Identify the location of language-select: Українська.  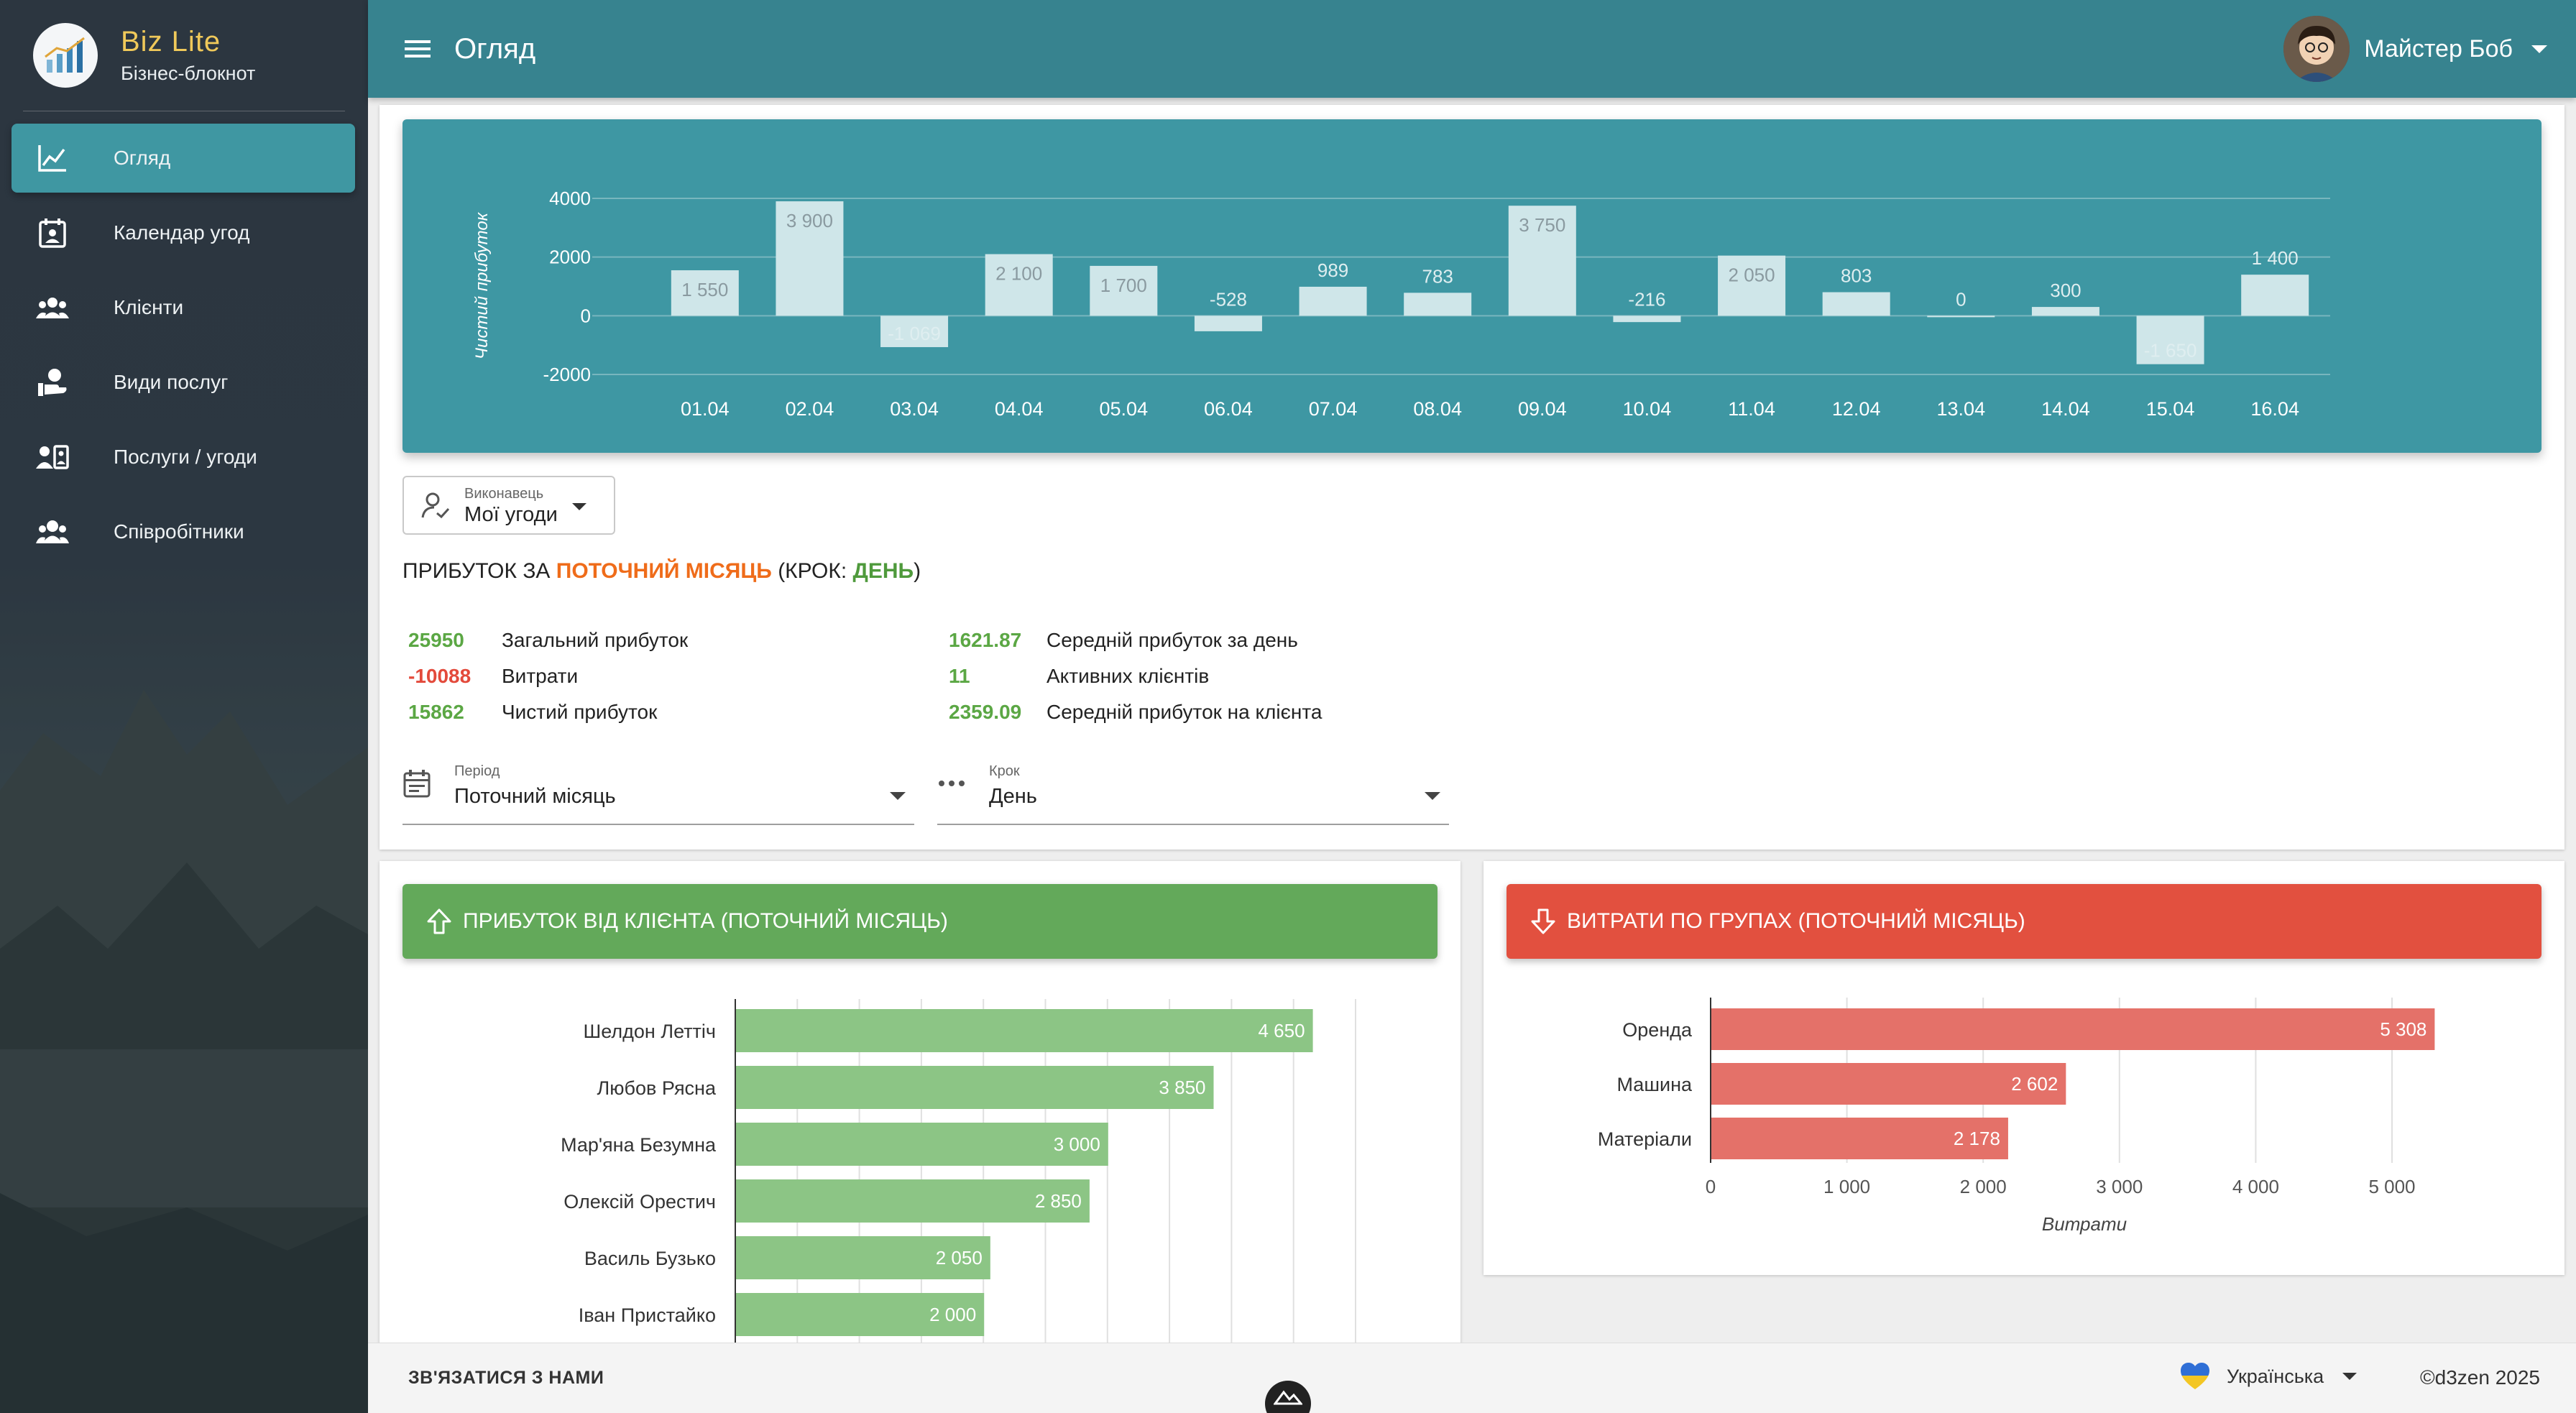
(2268, 1376).